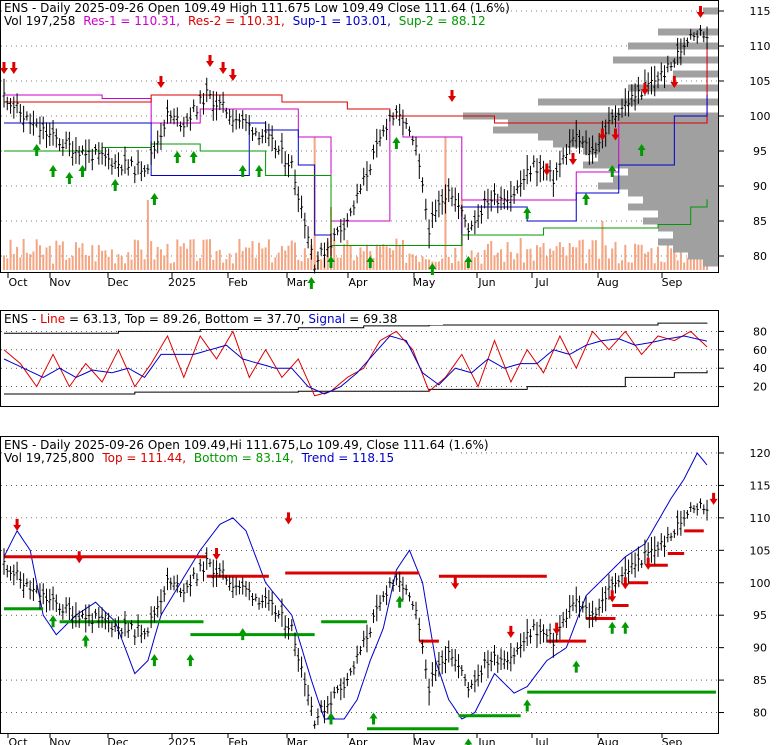 The width and height of the screenshot is (780, 745). What do you see at coordinates (760, 350) in the screenshot?
I see `stochastic-y-tick-label: 60` at bounding box center [760, 350].